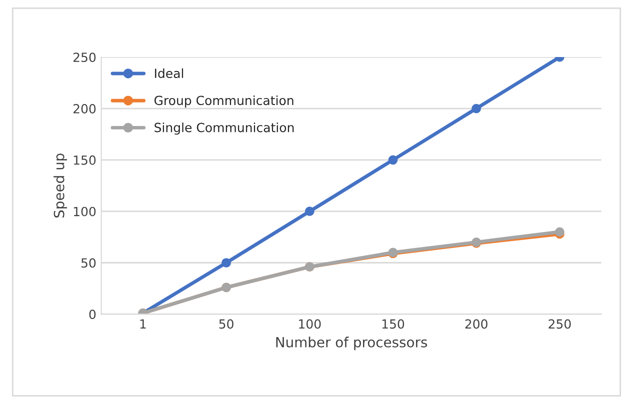 Image resolution: width=633 pixels, height=408 pixels. What do you see at coordinates (88, 263) in the screenshot?
I see `y-tick-label: 50` at bounding box center [88, 263].